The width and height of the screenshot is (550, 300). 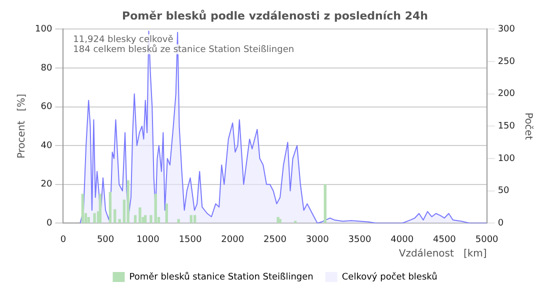 I want to click on annotation: 11,924 blesky celkově, so click(x=123, y=40).